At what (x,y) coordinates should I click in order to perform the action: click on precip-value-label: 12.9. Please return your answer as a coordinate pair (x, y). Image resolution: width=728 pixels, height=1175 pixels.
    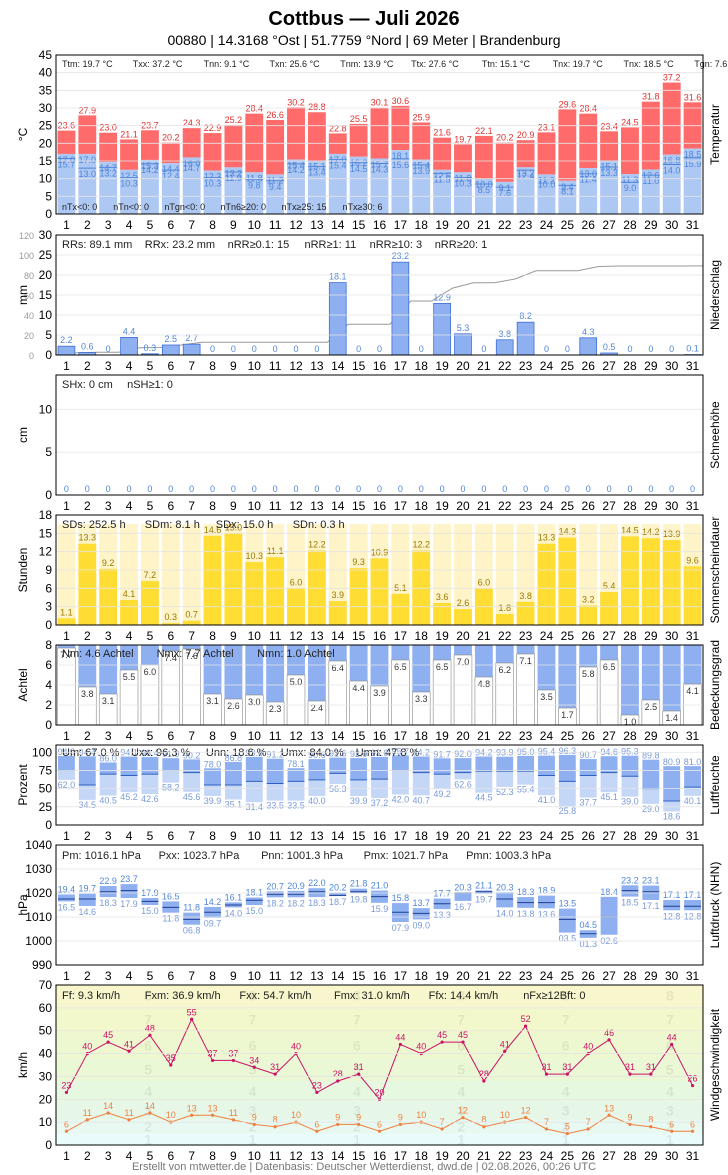
    Looking at the image, I should click on (442, 297).